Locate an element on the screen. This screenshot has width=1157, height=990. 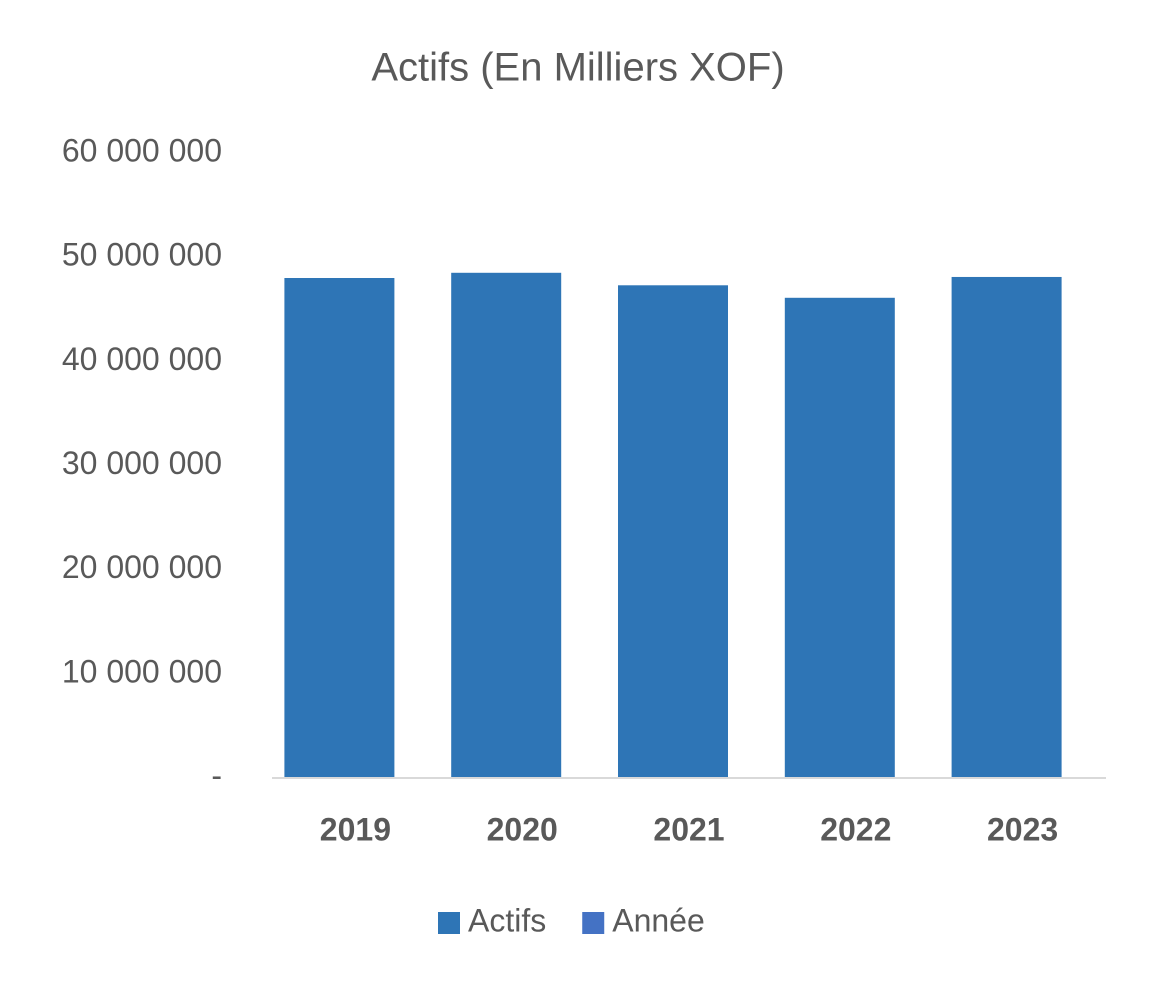
y-tick-label: - is located at coordinates (216, 775).